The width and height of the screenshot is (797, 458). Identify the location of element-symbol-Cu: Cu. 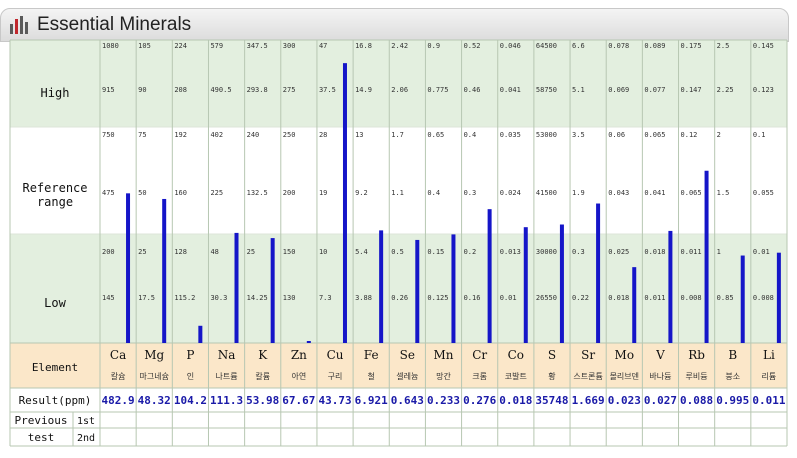
(335, 355).